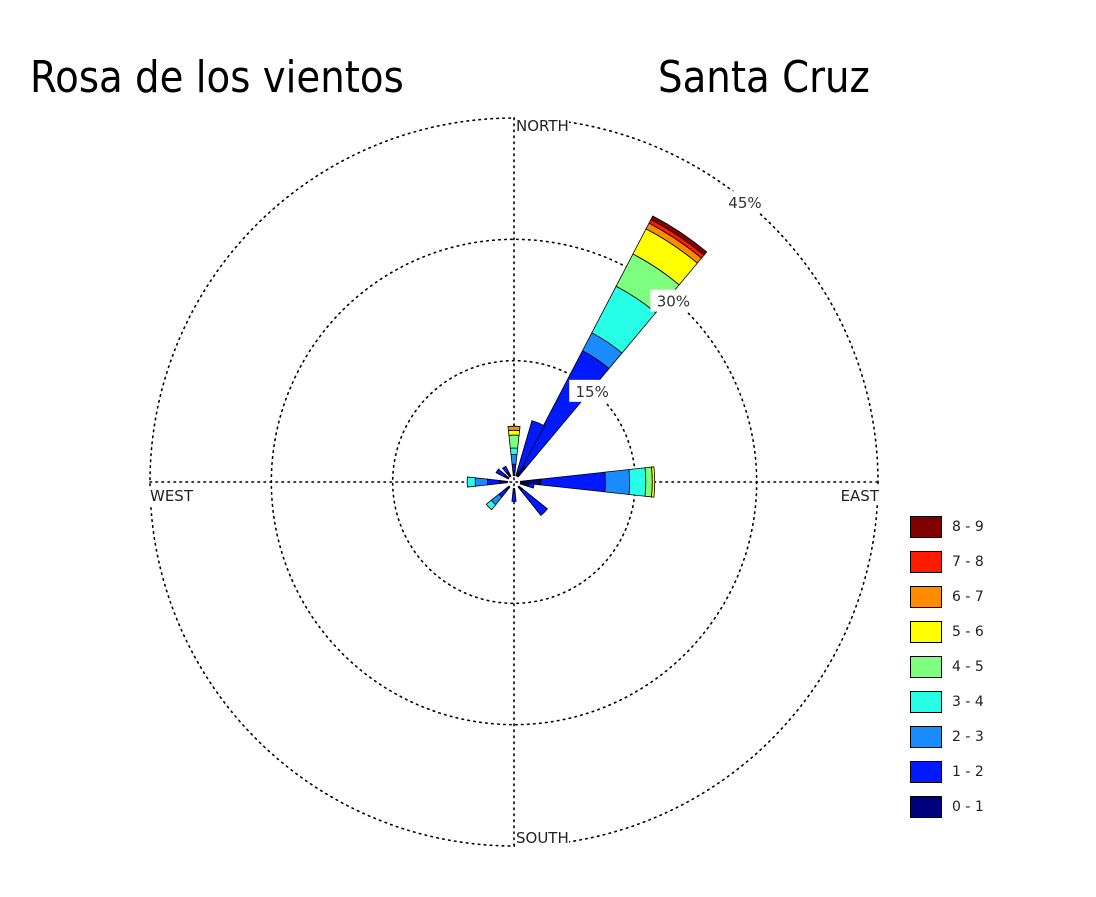 This screenshot has width=1096, height=897. I want to click on legend-label: 6 - 7, so click(968, 597).